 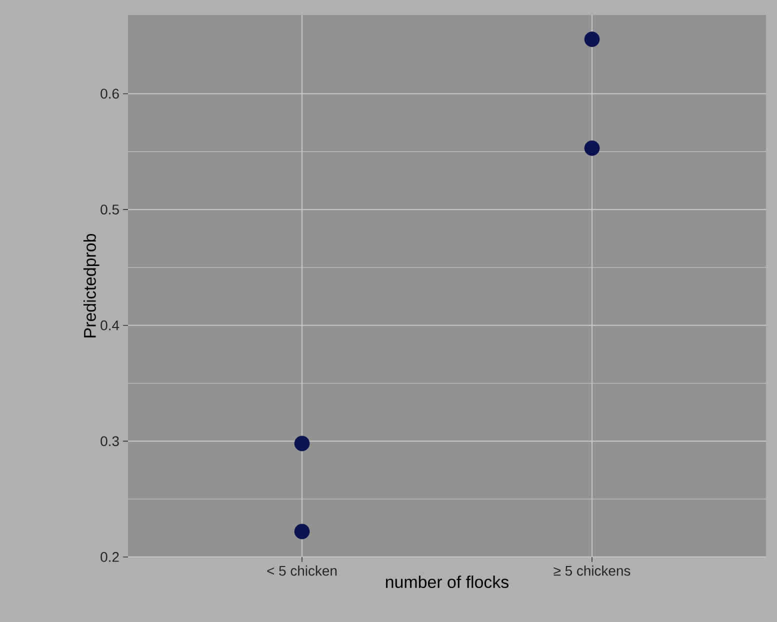 I want to click on y-axis-title: Predictedprob, so click(x=91, y=286).